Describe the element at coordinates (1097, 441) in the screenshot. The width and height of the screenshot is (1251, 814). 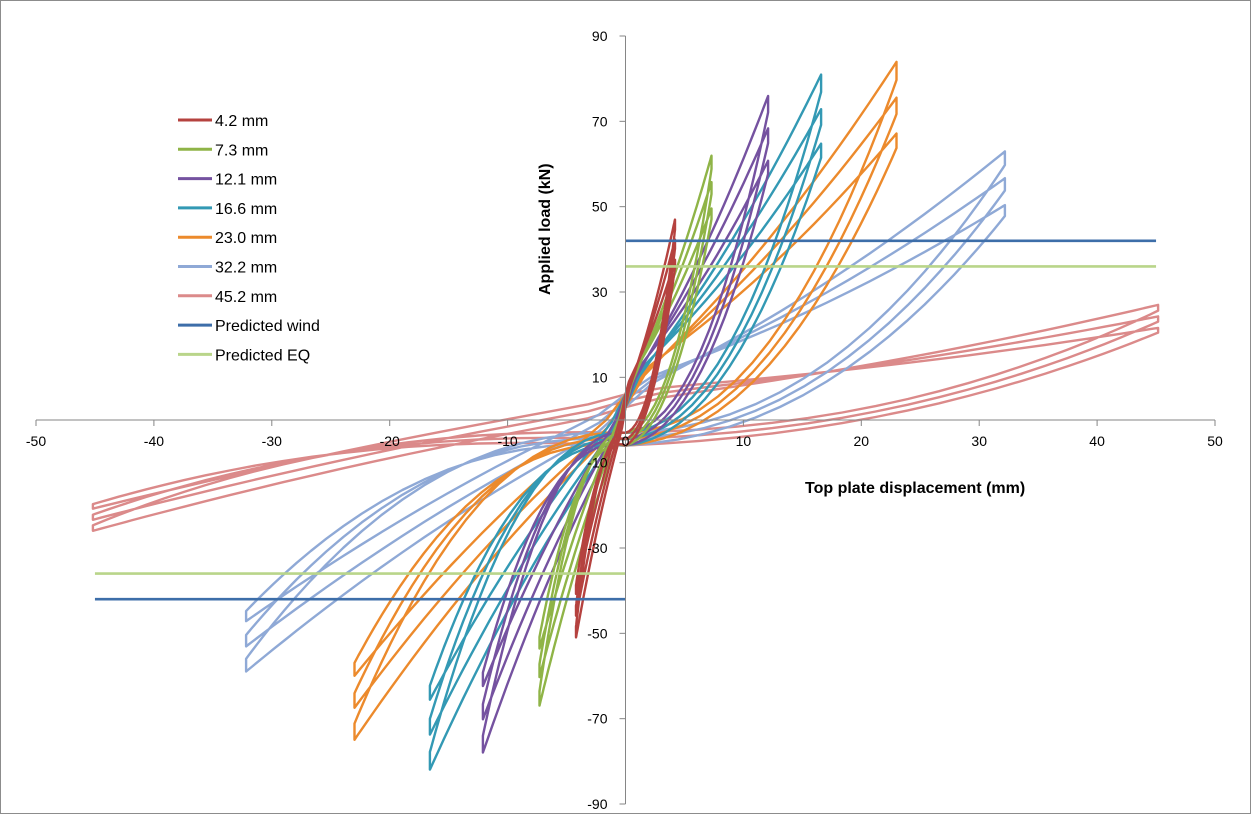
I see `x-tick-label: 40` at that location.